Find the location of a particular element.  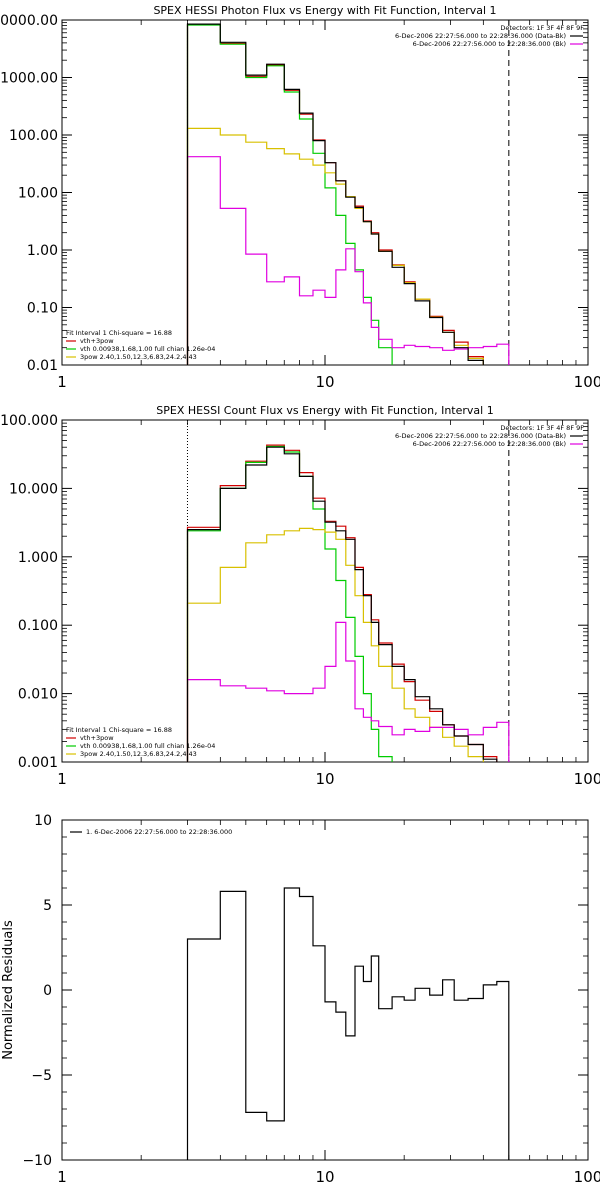

y-tick-label: 1.00 is located at coordinates (42, 251).